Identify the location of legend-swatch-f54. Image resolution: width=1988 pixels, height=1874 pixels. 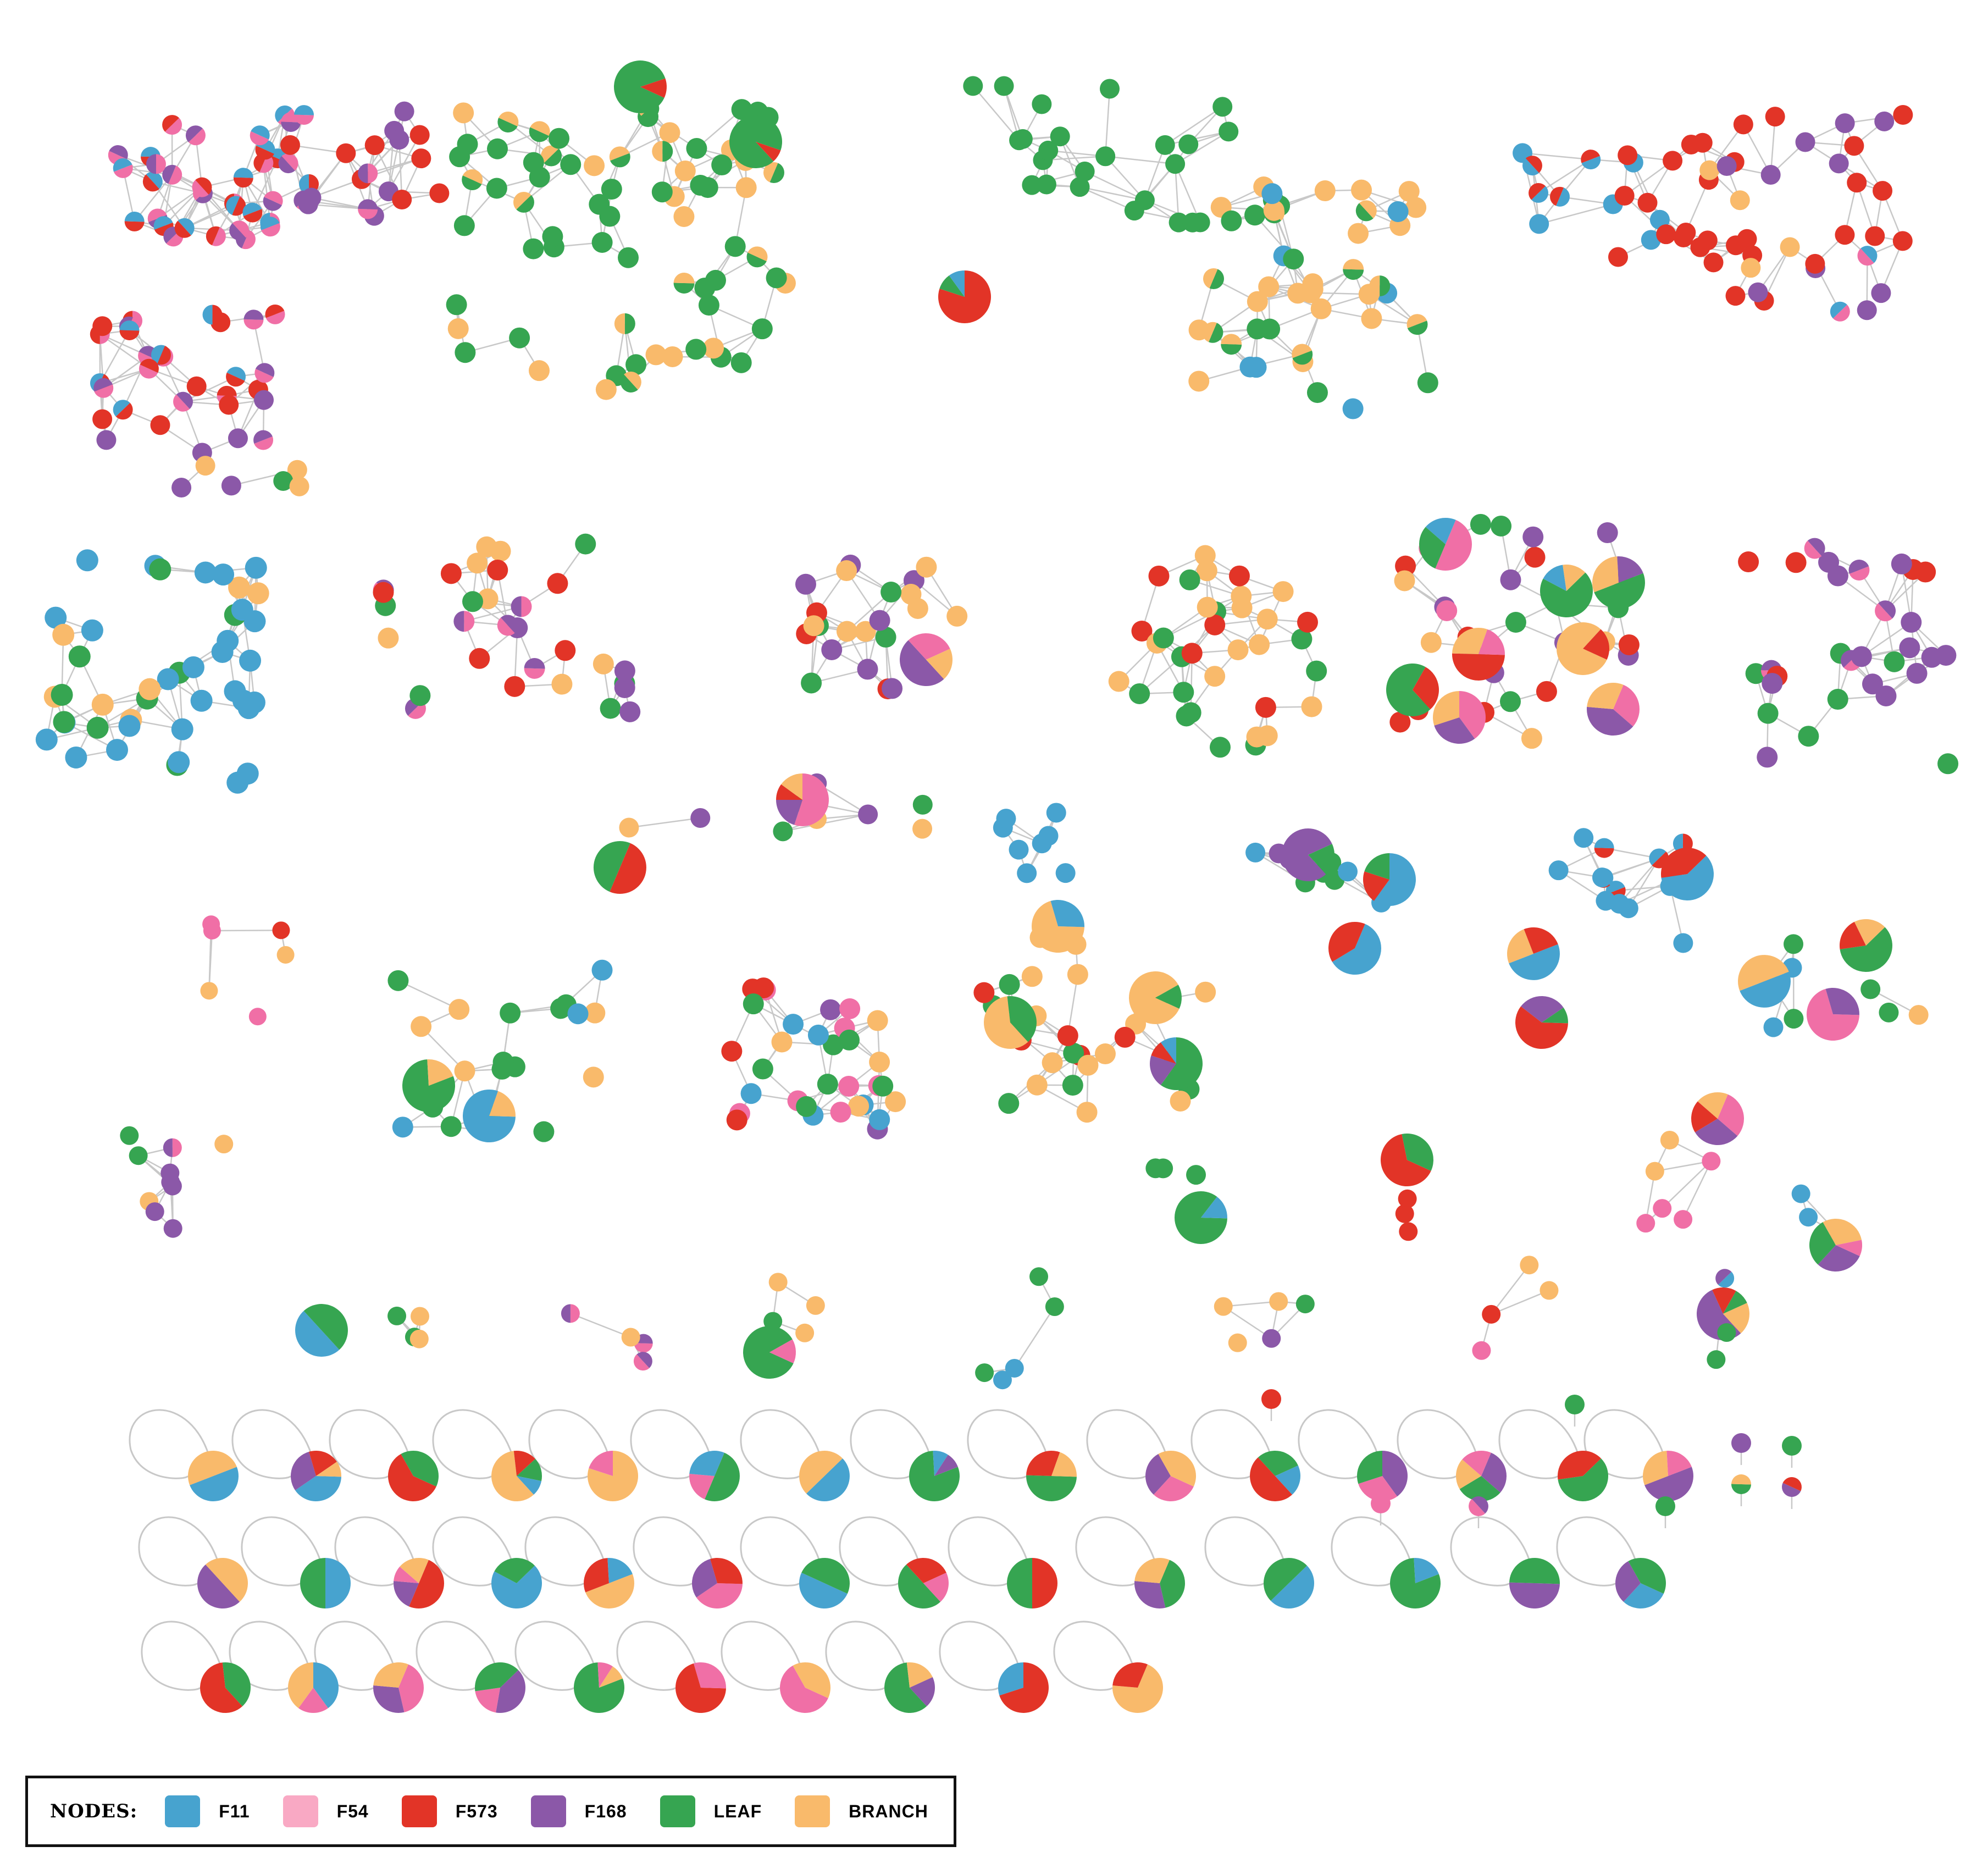
(300, 1811).